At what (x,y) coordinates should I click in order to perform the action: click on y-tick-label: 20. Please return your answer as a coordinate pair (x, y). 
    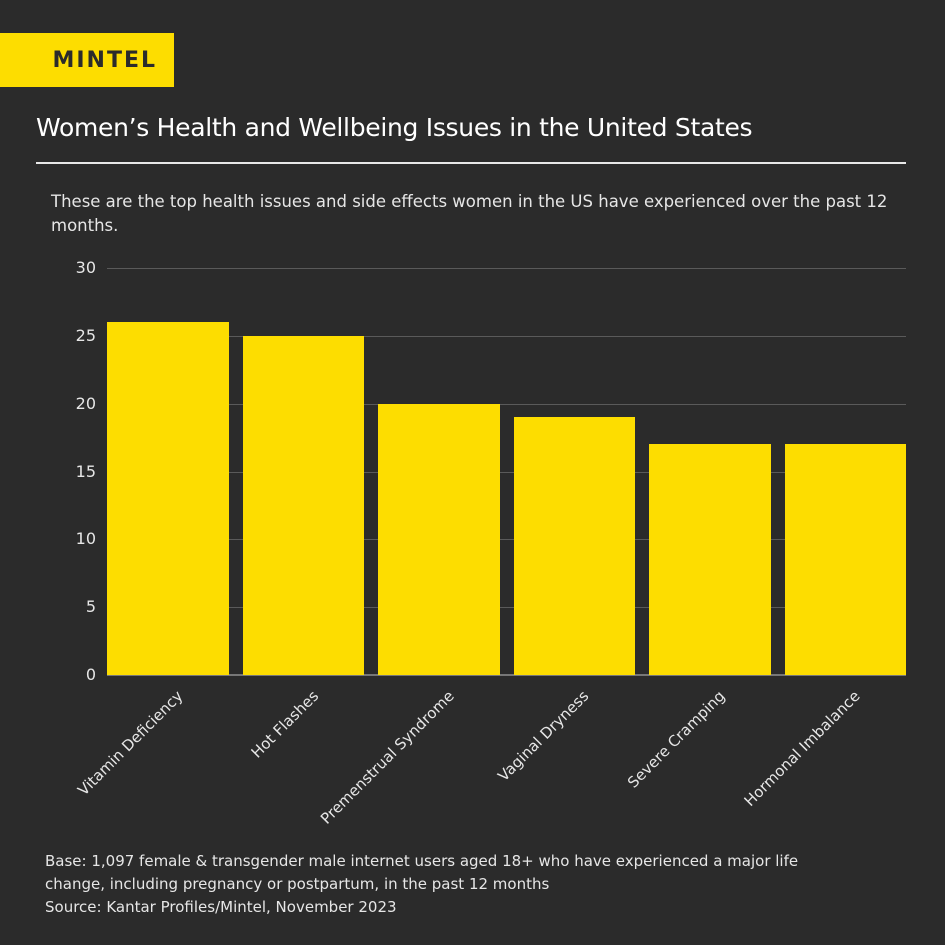
    Looking at the image, I should click on (85, 403).